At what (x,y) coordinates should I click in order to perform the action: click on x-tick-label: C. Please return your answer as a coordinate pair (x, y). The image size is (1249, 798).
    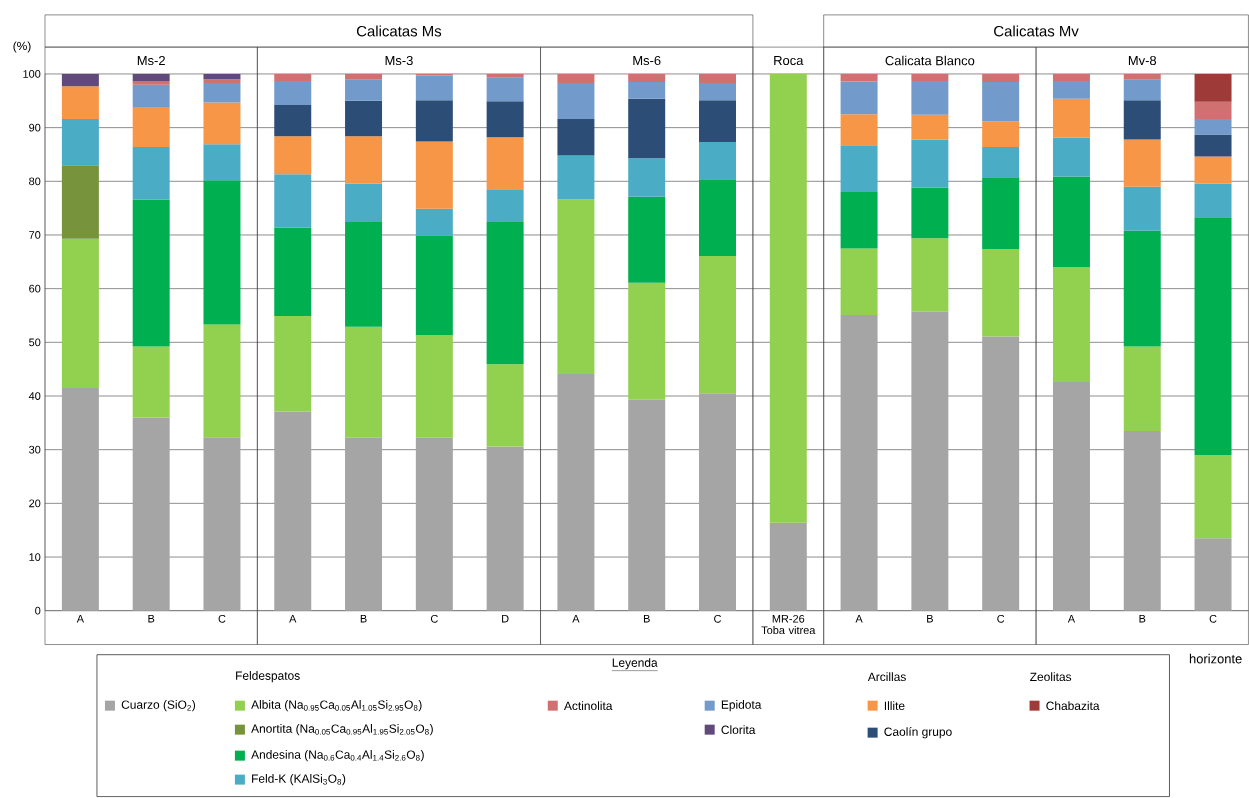
    Looking at the image, I should click on (718, 619).